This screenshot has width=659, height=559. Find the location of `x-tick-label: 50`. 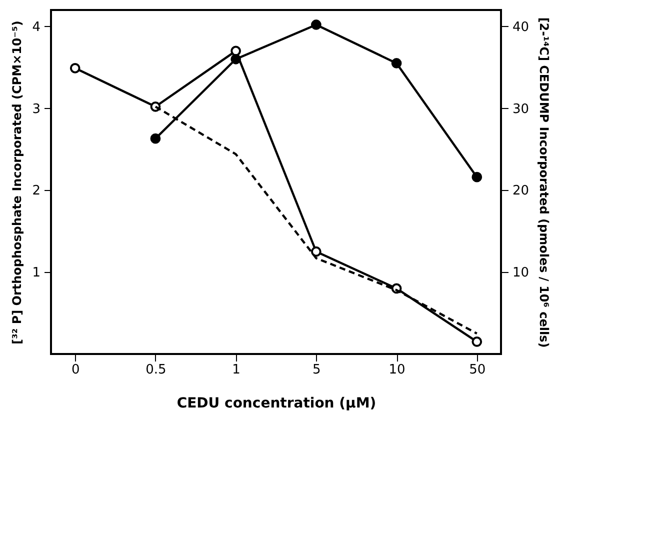

x-tick-label: 50 is located at coordinates (477, 370).